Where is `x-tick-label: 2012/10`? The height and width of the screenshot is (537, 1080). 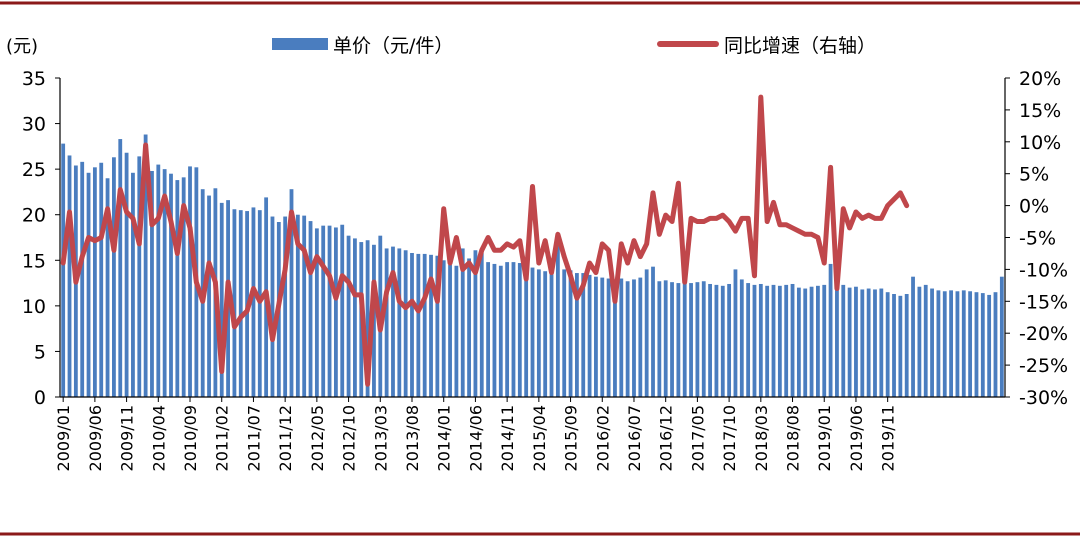
x-tick-label: 2012/10 is located at coordinates (349, 438).